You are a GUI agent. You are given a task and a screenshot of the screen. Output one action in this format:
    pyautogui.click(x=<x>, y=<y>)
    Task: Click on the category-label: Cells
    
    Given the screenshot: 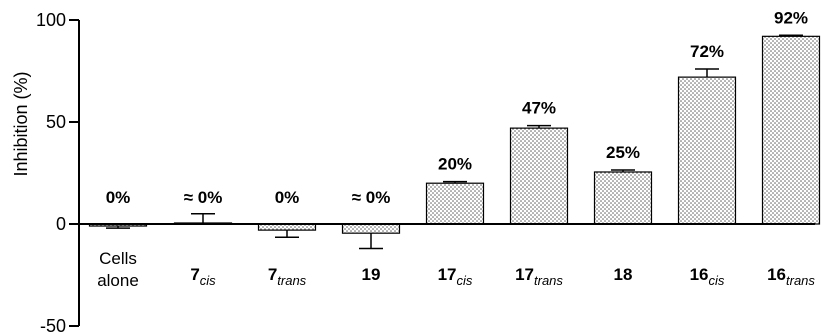 What is the action you would take?
    pyautogui.click(x=118, y=258)
    